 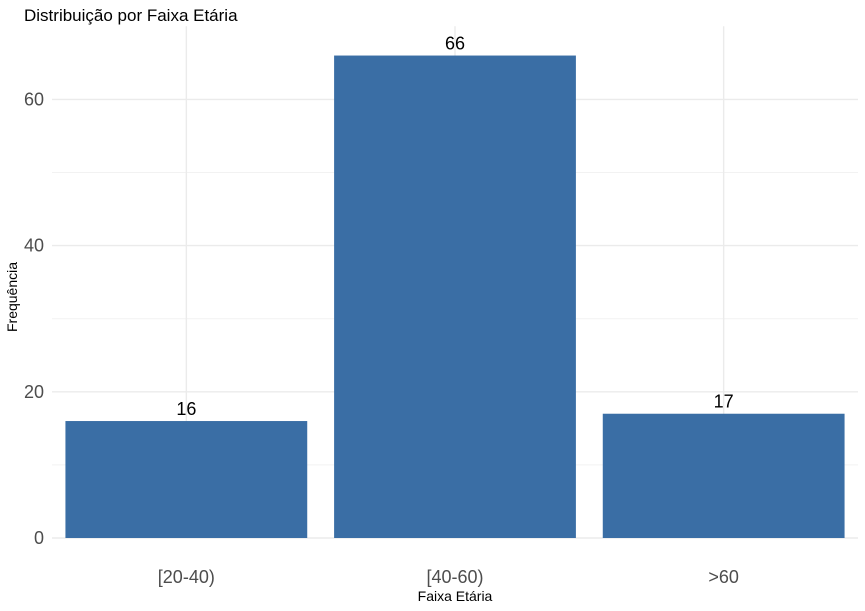 I want to click on x-axis-title: Faixa Etária, so click(x=455, y=596).